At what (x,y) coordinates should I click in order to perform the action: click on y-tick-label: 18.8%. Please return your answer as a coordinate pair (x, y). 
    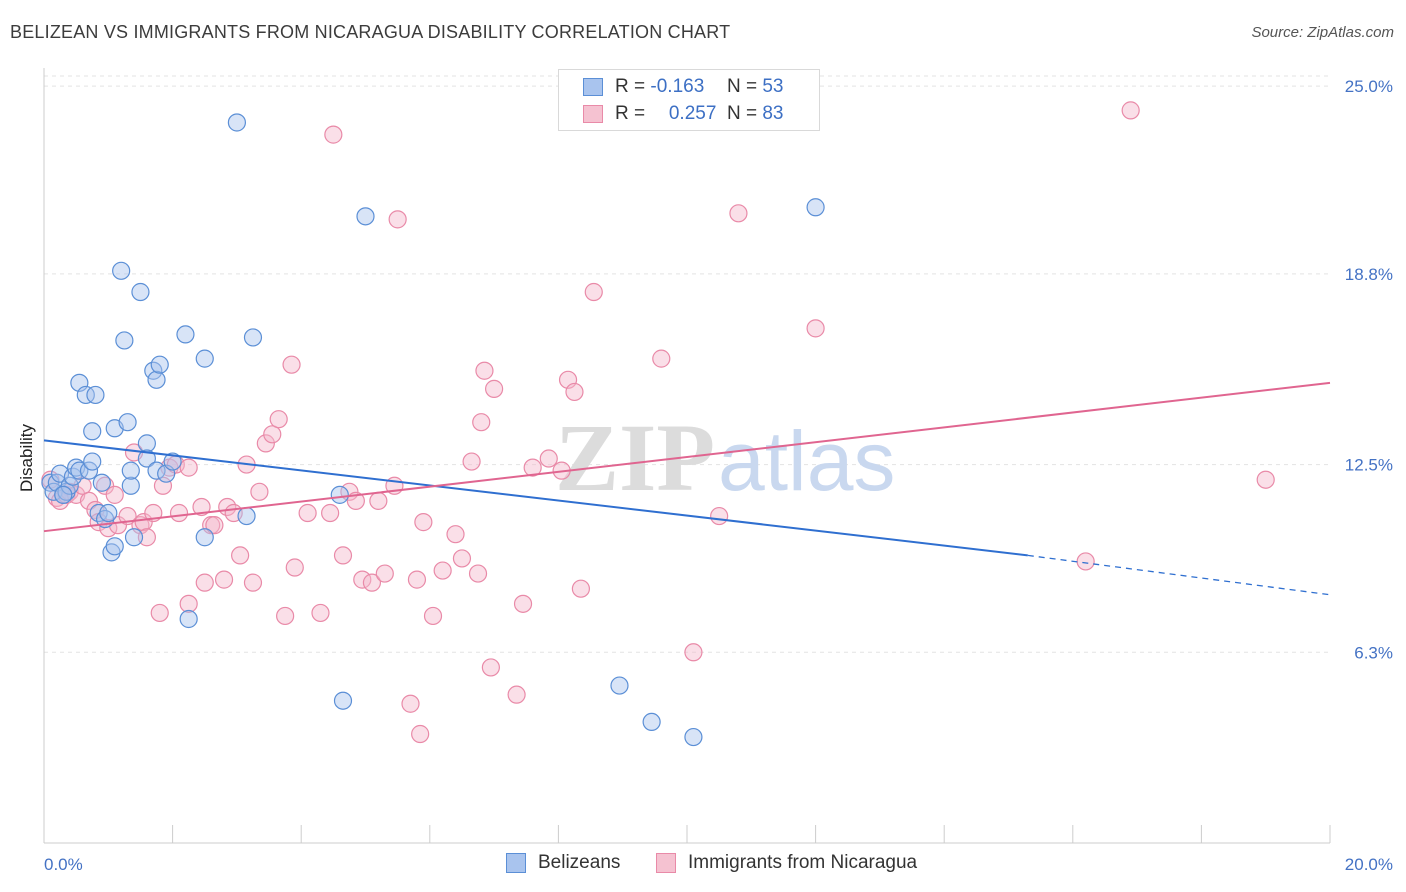
    Looking at the image, I should click on (1369, 274).